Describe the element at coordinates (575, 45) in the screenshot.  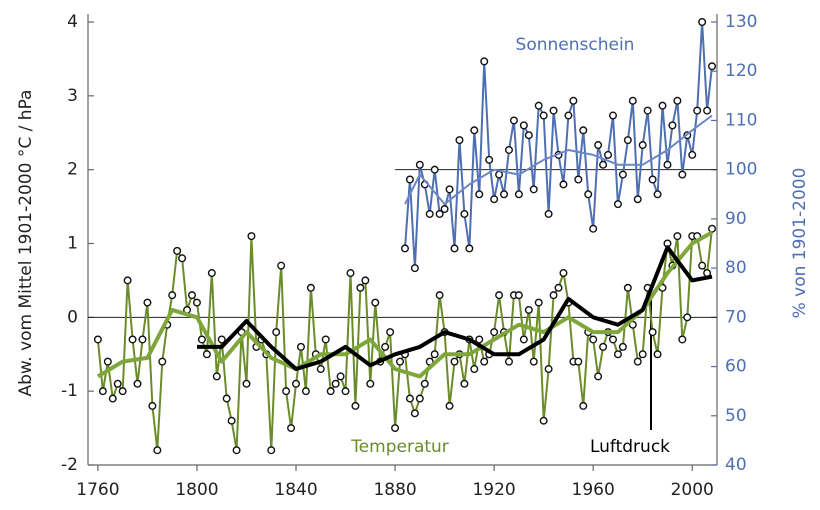
I see `annotation: Sonnenschein` at that location.